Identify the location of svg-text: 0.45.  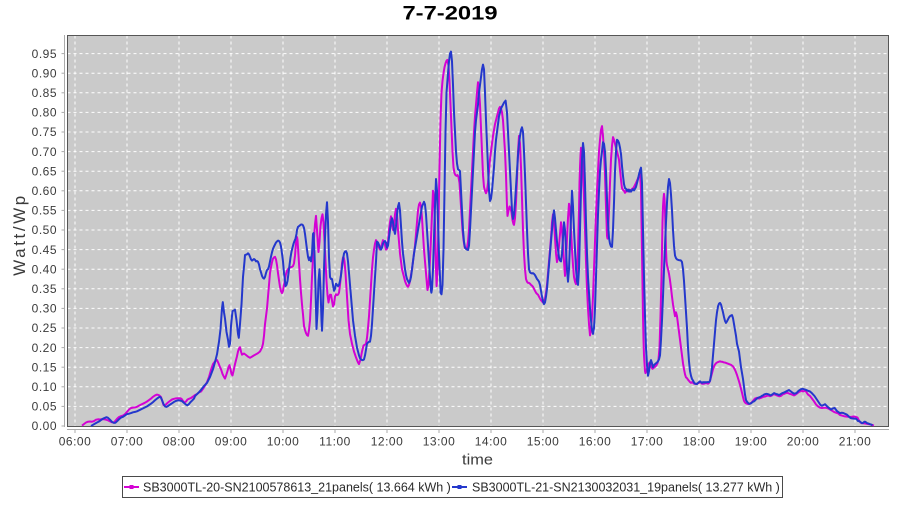
(44, 250).